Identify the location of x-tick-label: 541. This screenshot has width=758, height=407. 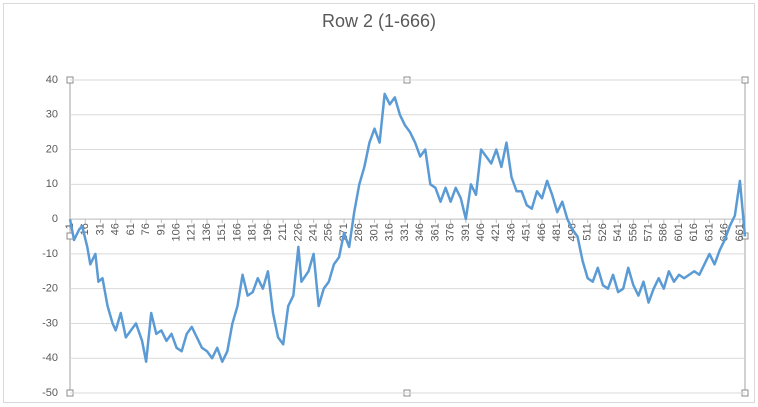
(618, 232).